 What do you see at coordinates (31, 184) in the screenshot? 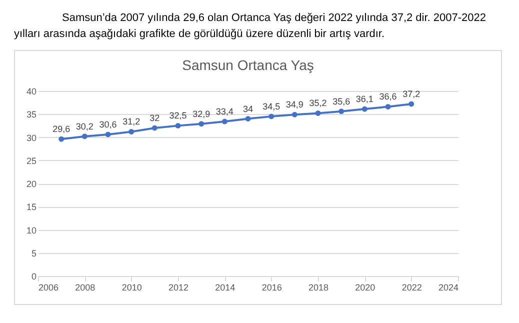
I see `y-tick-label: 20` at bounding box center [31, 184].